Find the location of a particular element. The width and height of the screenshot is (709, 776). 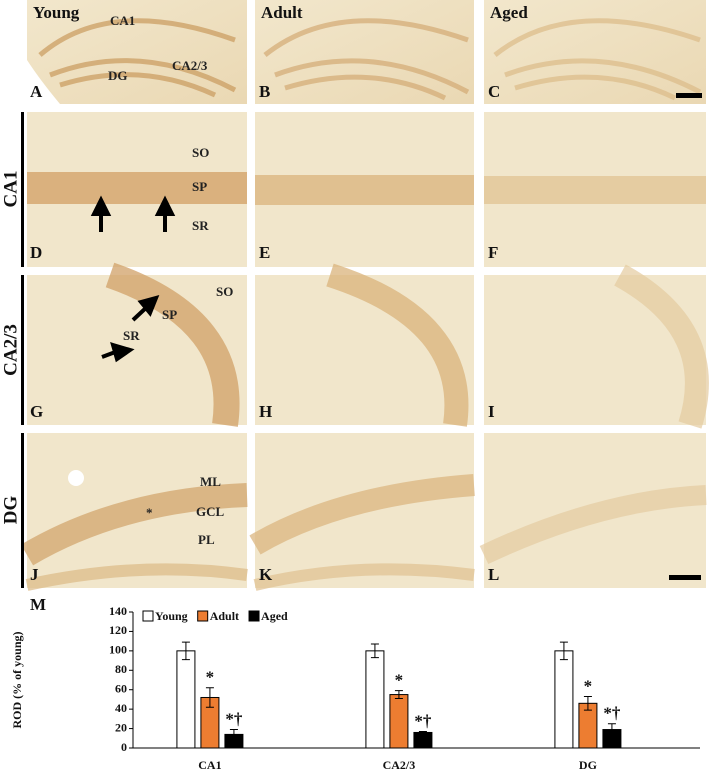

y-axis-title: ROD (% of young) is located at coordinates (17, 679).